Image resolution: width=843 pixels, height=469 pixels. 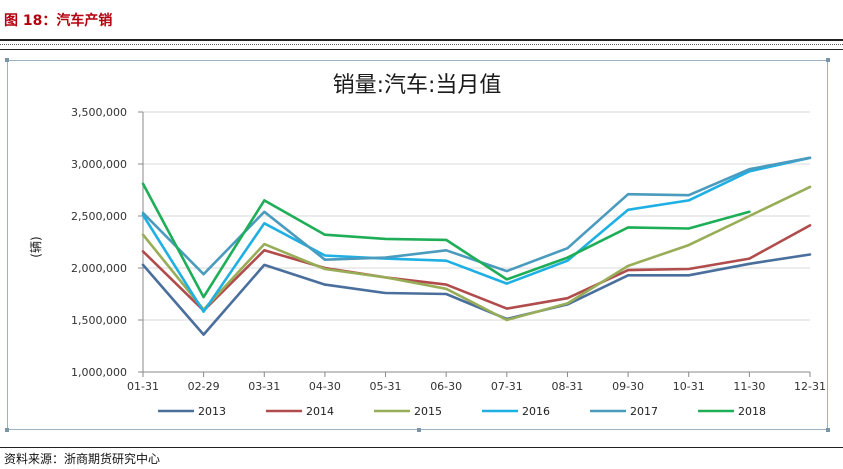 What do you see at coordinates (421, 40) in the screenshot?
I see `header-rule-thick` at bounding box center [421, 40].